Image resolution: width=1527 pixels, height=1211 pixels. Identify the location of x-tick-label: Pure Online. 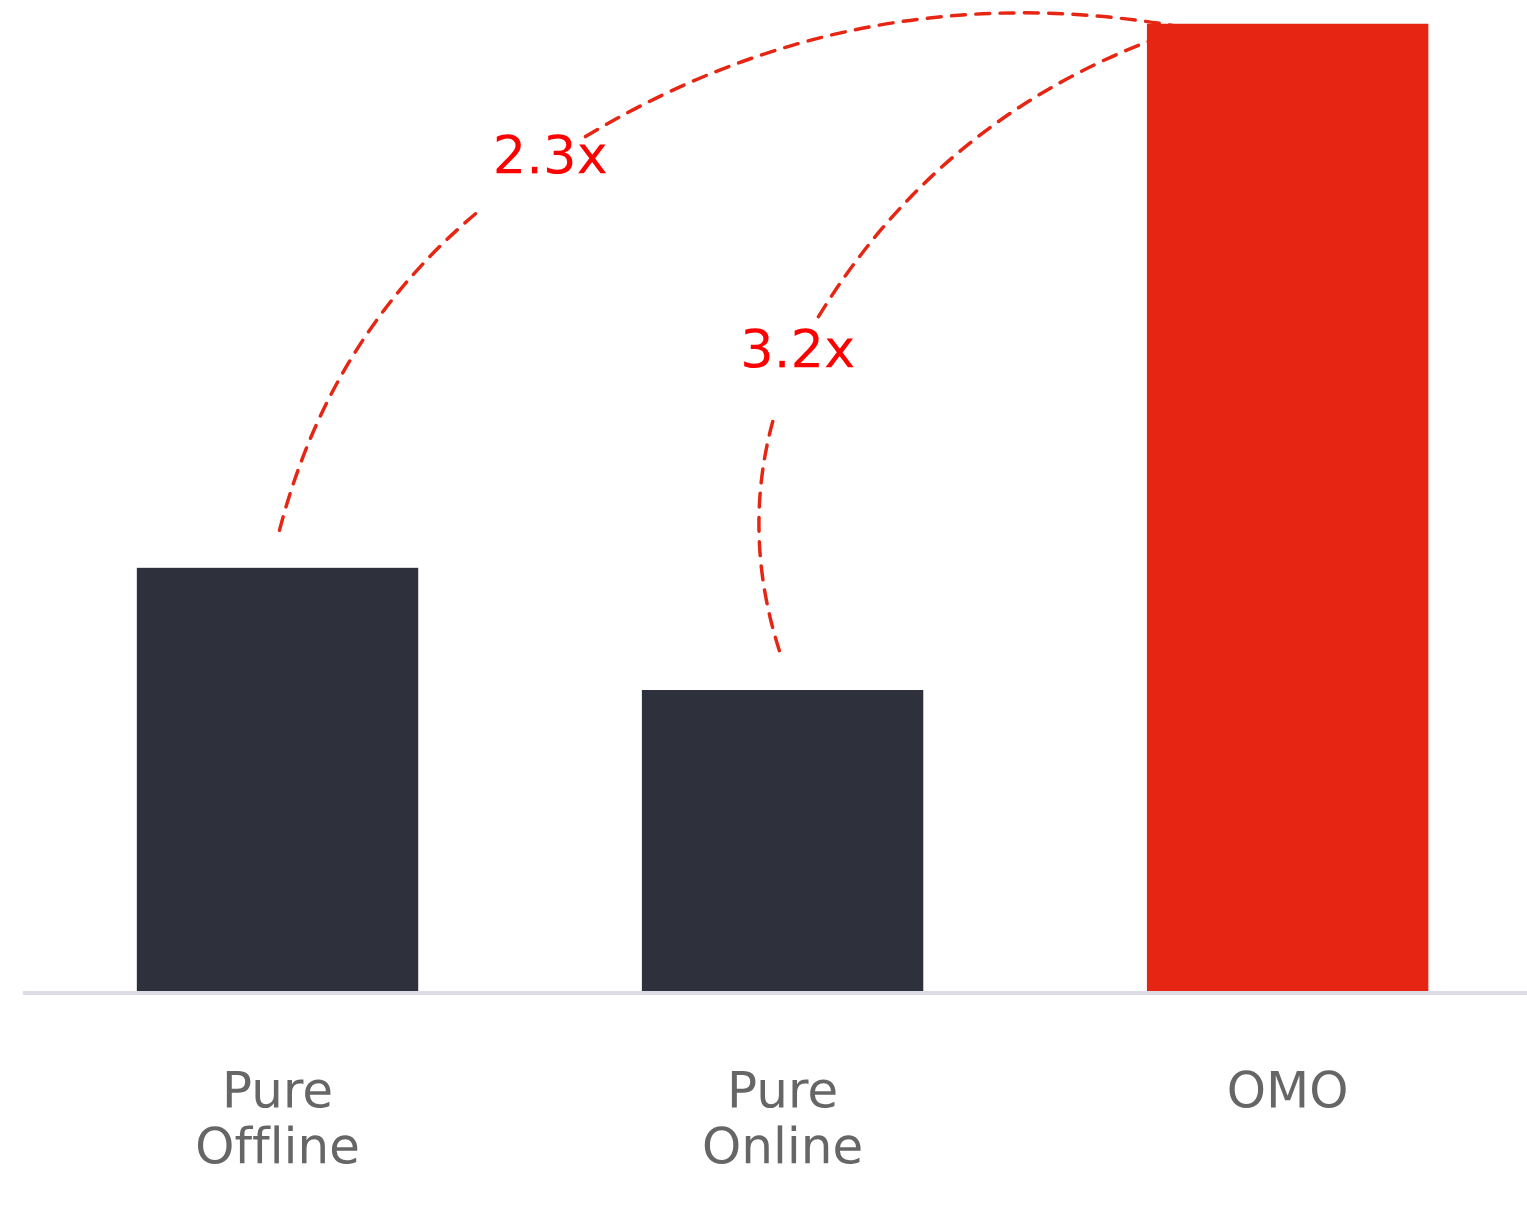
(782, 1117).